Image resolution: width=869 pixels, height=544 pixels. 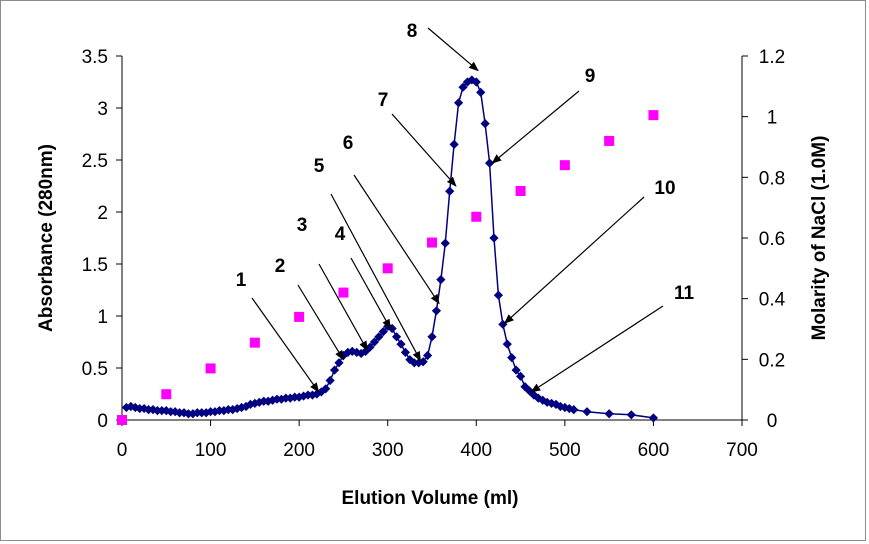 What do you see at coordinates (772, 239) in the screenshot?
I see `y2-tick-label: 0.6` at bounding box center [772, 239].